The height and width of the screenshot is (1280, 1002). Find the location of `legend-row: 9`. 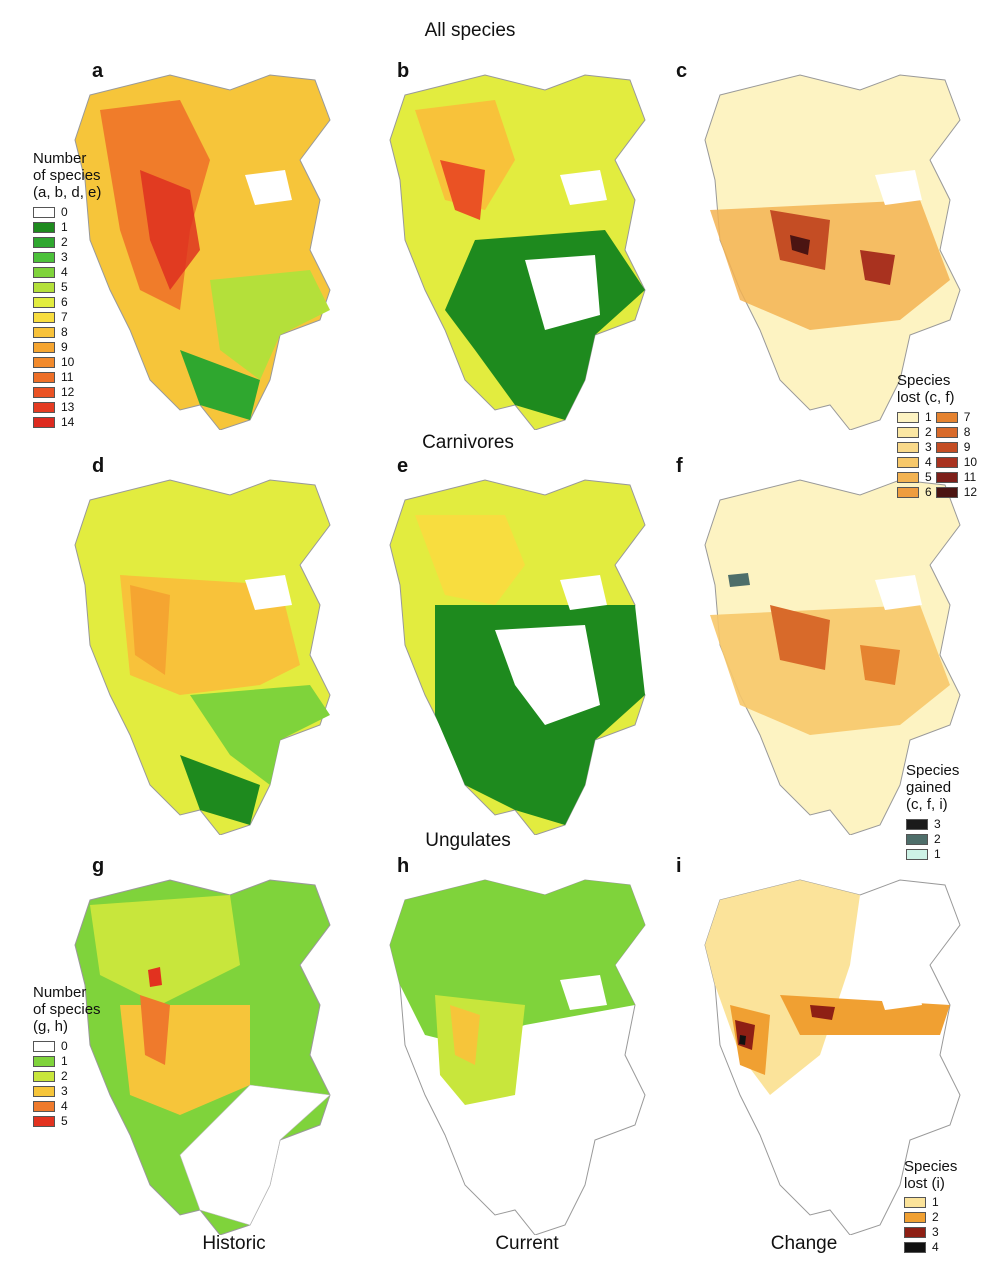

legend-row: 9 is located at coordinates (67, 347).